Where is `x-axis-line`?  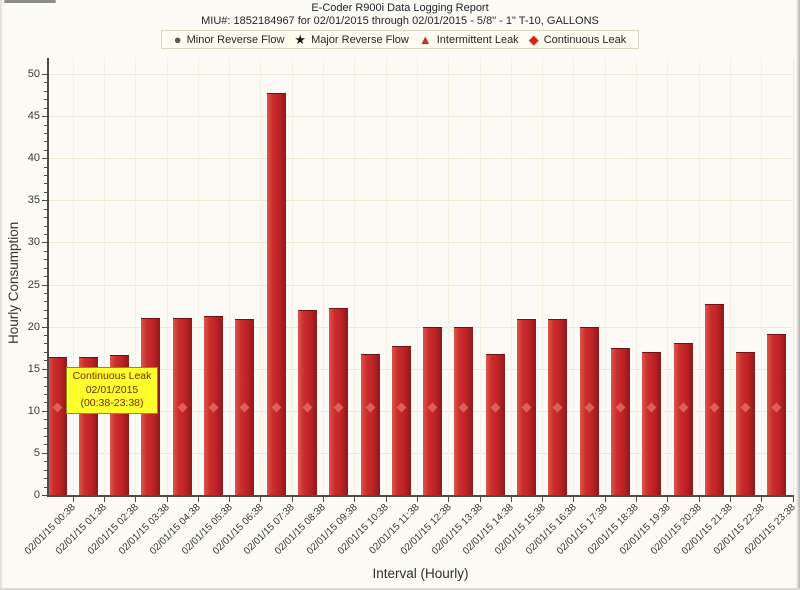
x-axis-line is located at coordinates (420, 496).